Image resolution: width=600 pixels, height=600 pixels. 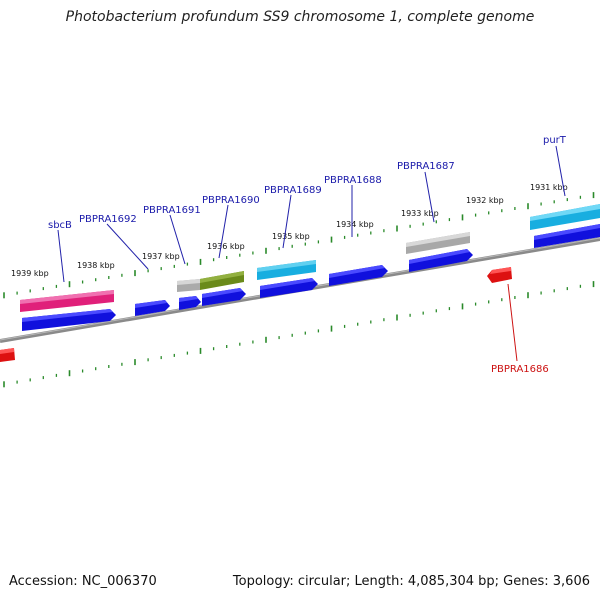 What do you see at coordinates (60, 225) in the screenshot?
I see `gene-label-sbcB: sbcB` at bounding box center [60, 225].